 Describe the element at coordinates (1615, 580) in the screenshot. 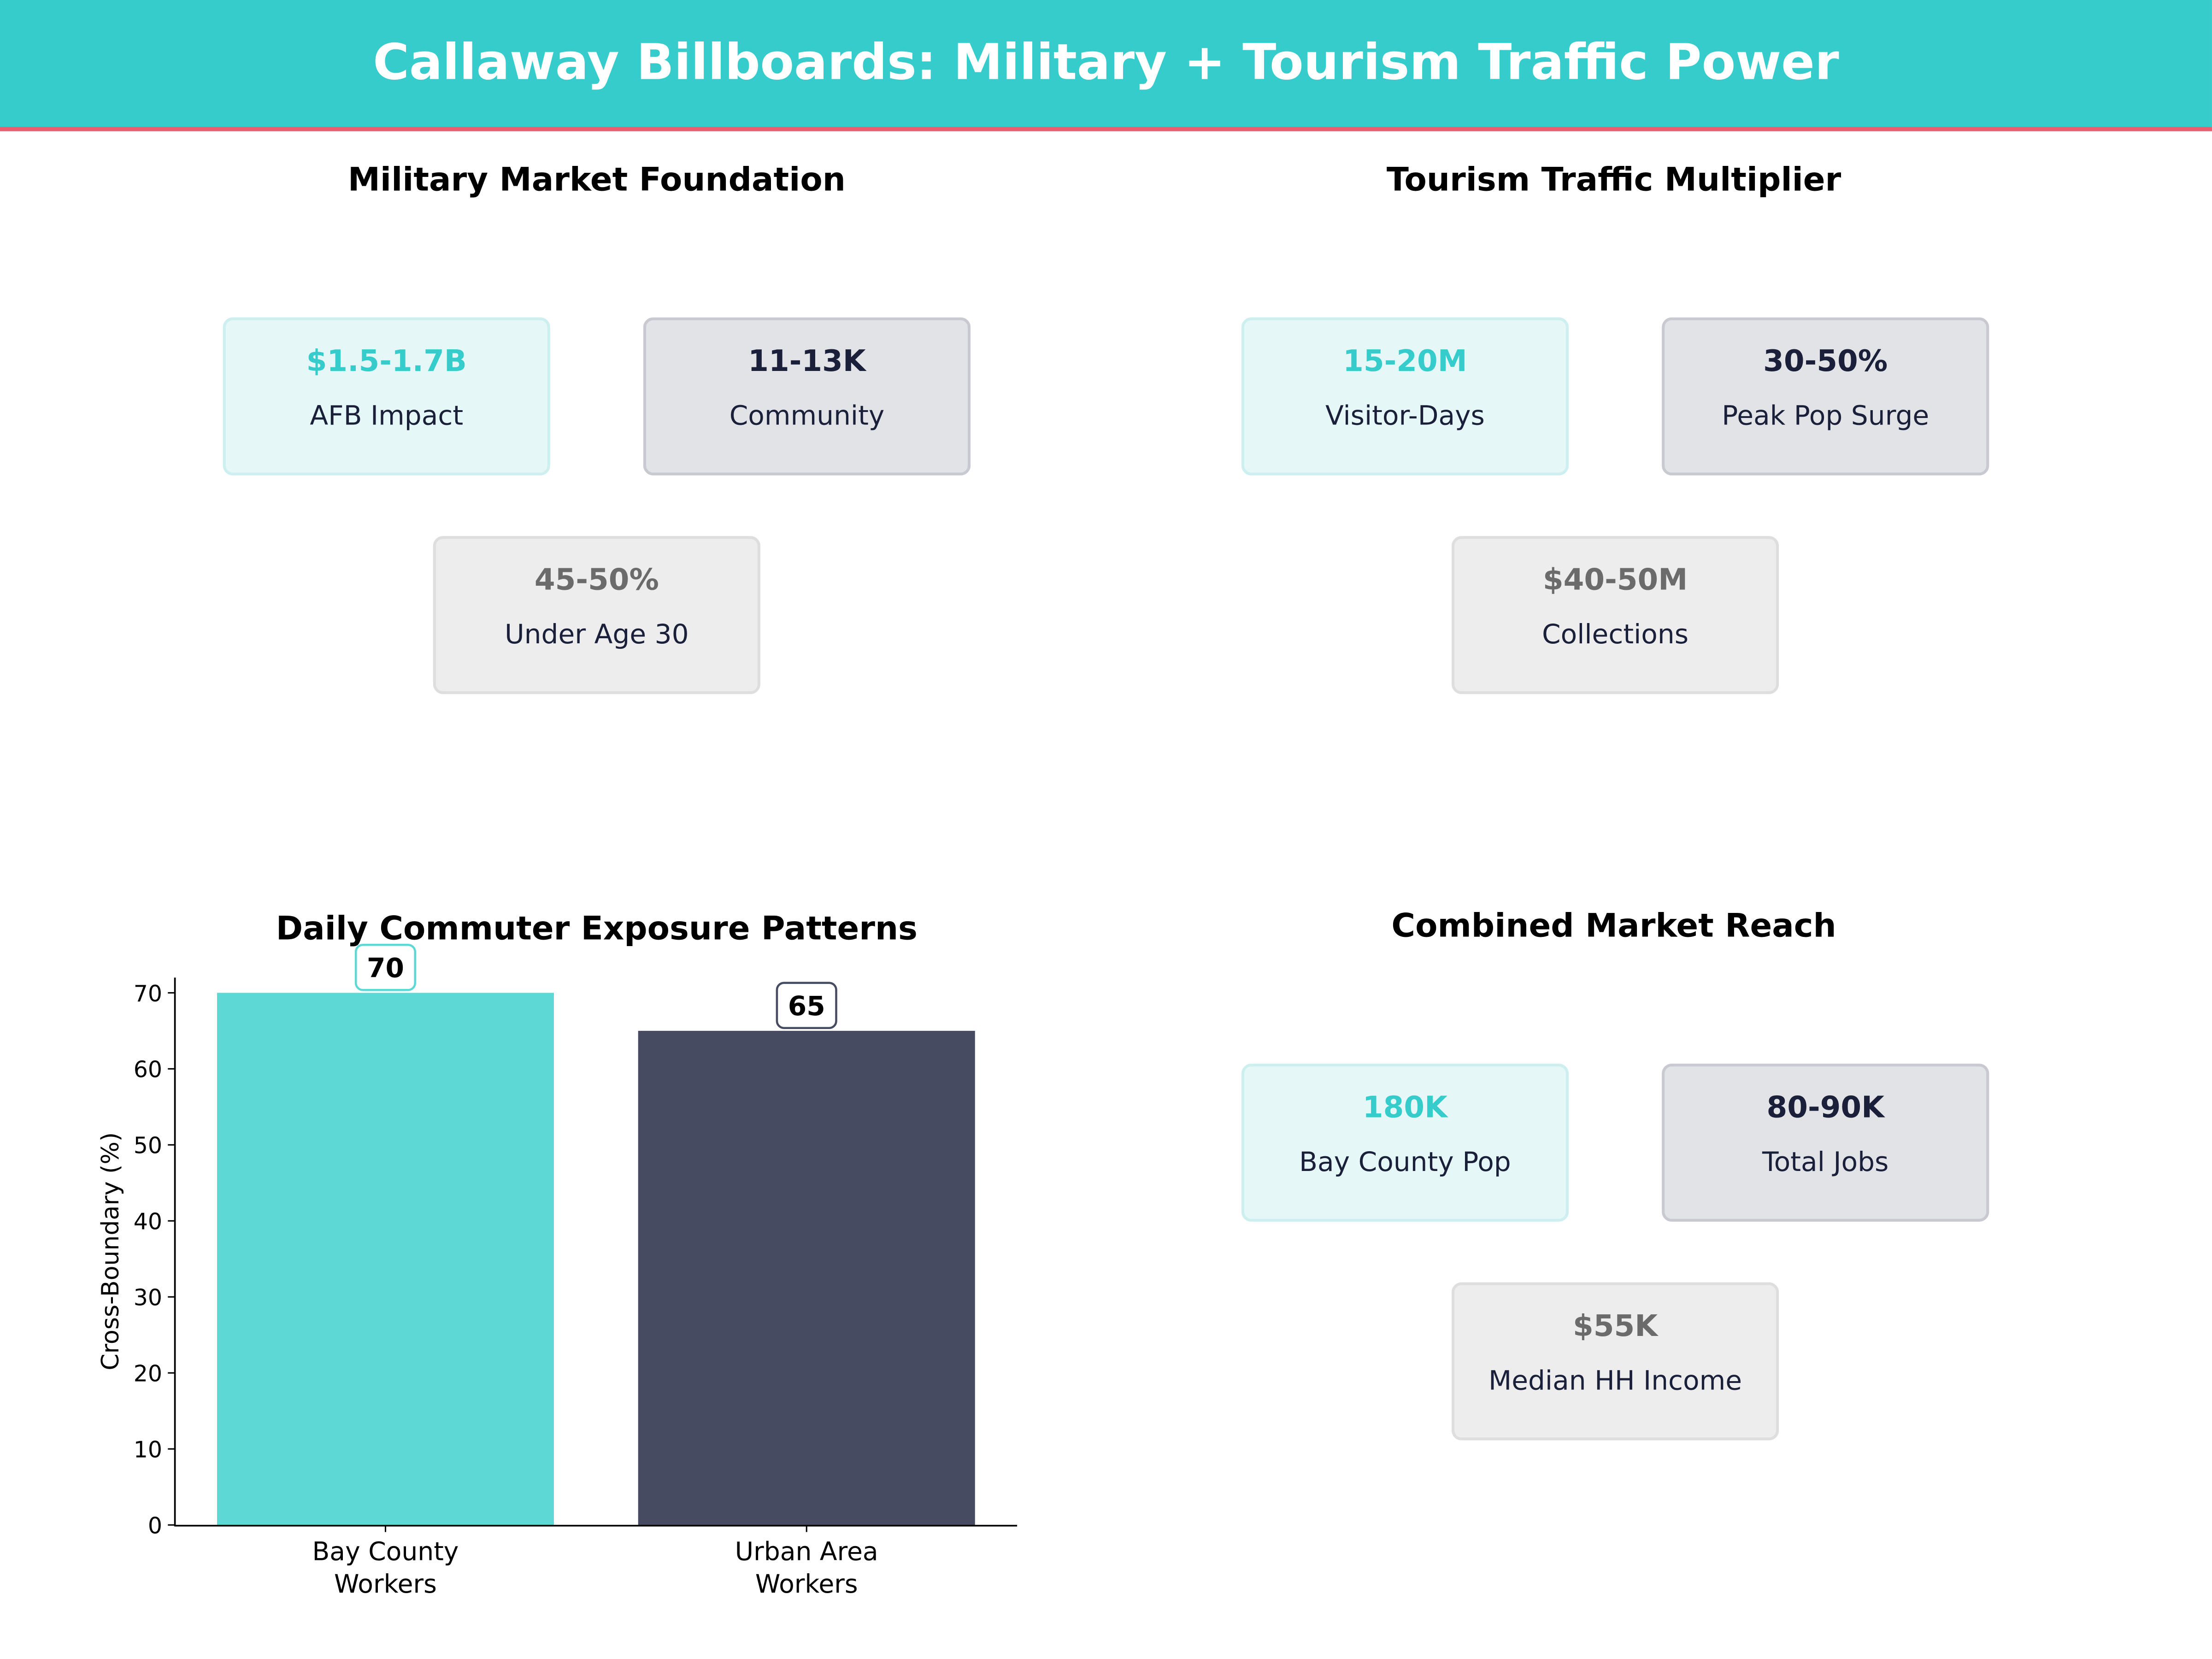

I see `stat-value: $40-50M` at that location.